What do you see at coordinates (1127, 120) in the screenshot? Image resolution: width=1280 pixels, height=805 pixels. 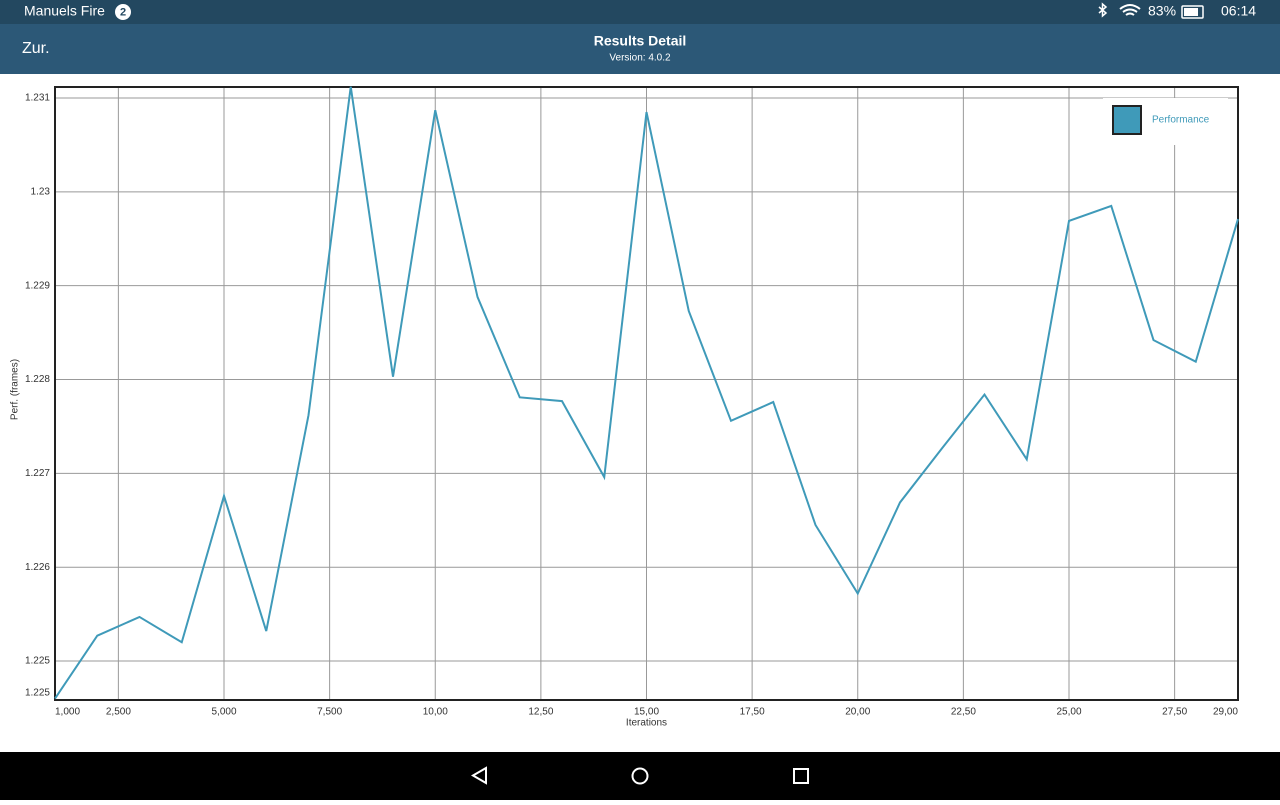 I see `legend-swatch` at bounding box center [1127, 120].